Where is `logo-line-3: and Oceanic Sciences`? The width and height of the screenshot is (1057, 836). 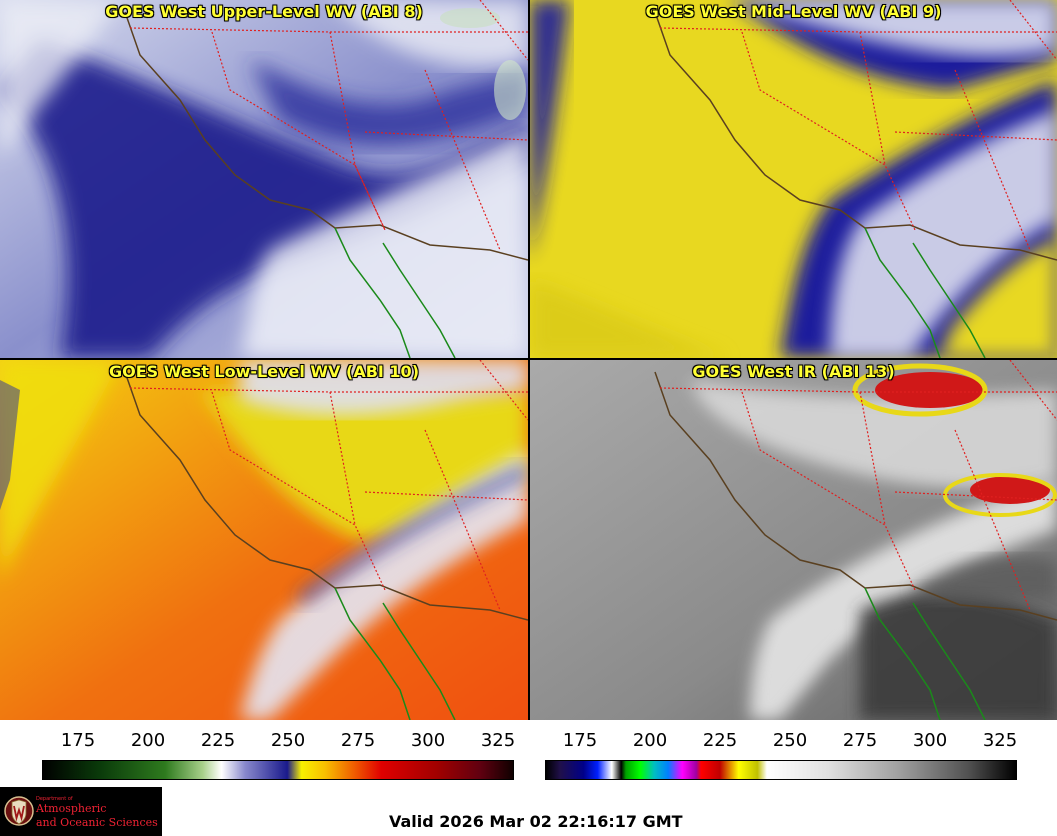
logo-line-3: and Oceanic Sciences is located at coordinates (97, 822).